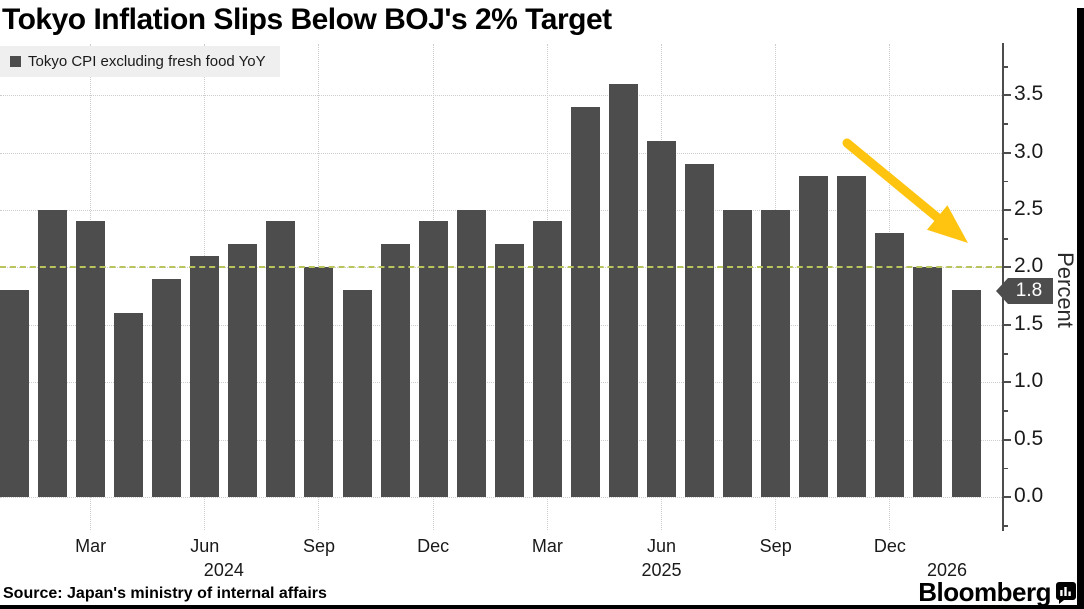  Describe the element at coordinates (15, 61) in the screenshot. I see `legend-swatch-icon` at that location.